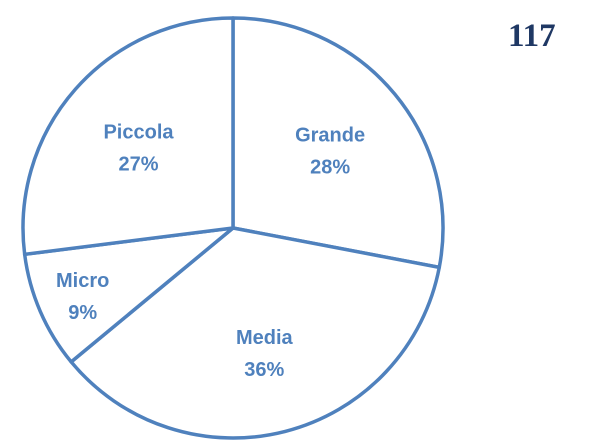 The height and width of the screenshot is (444, 592). I want to click on slice-value-piccola: 27%, so click(138, 165).